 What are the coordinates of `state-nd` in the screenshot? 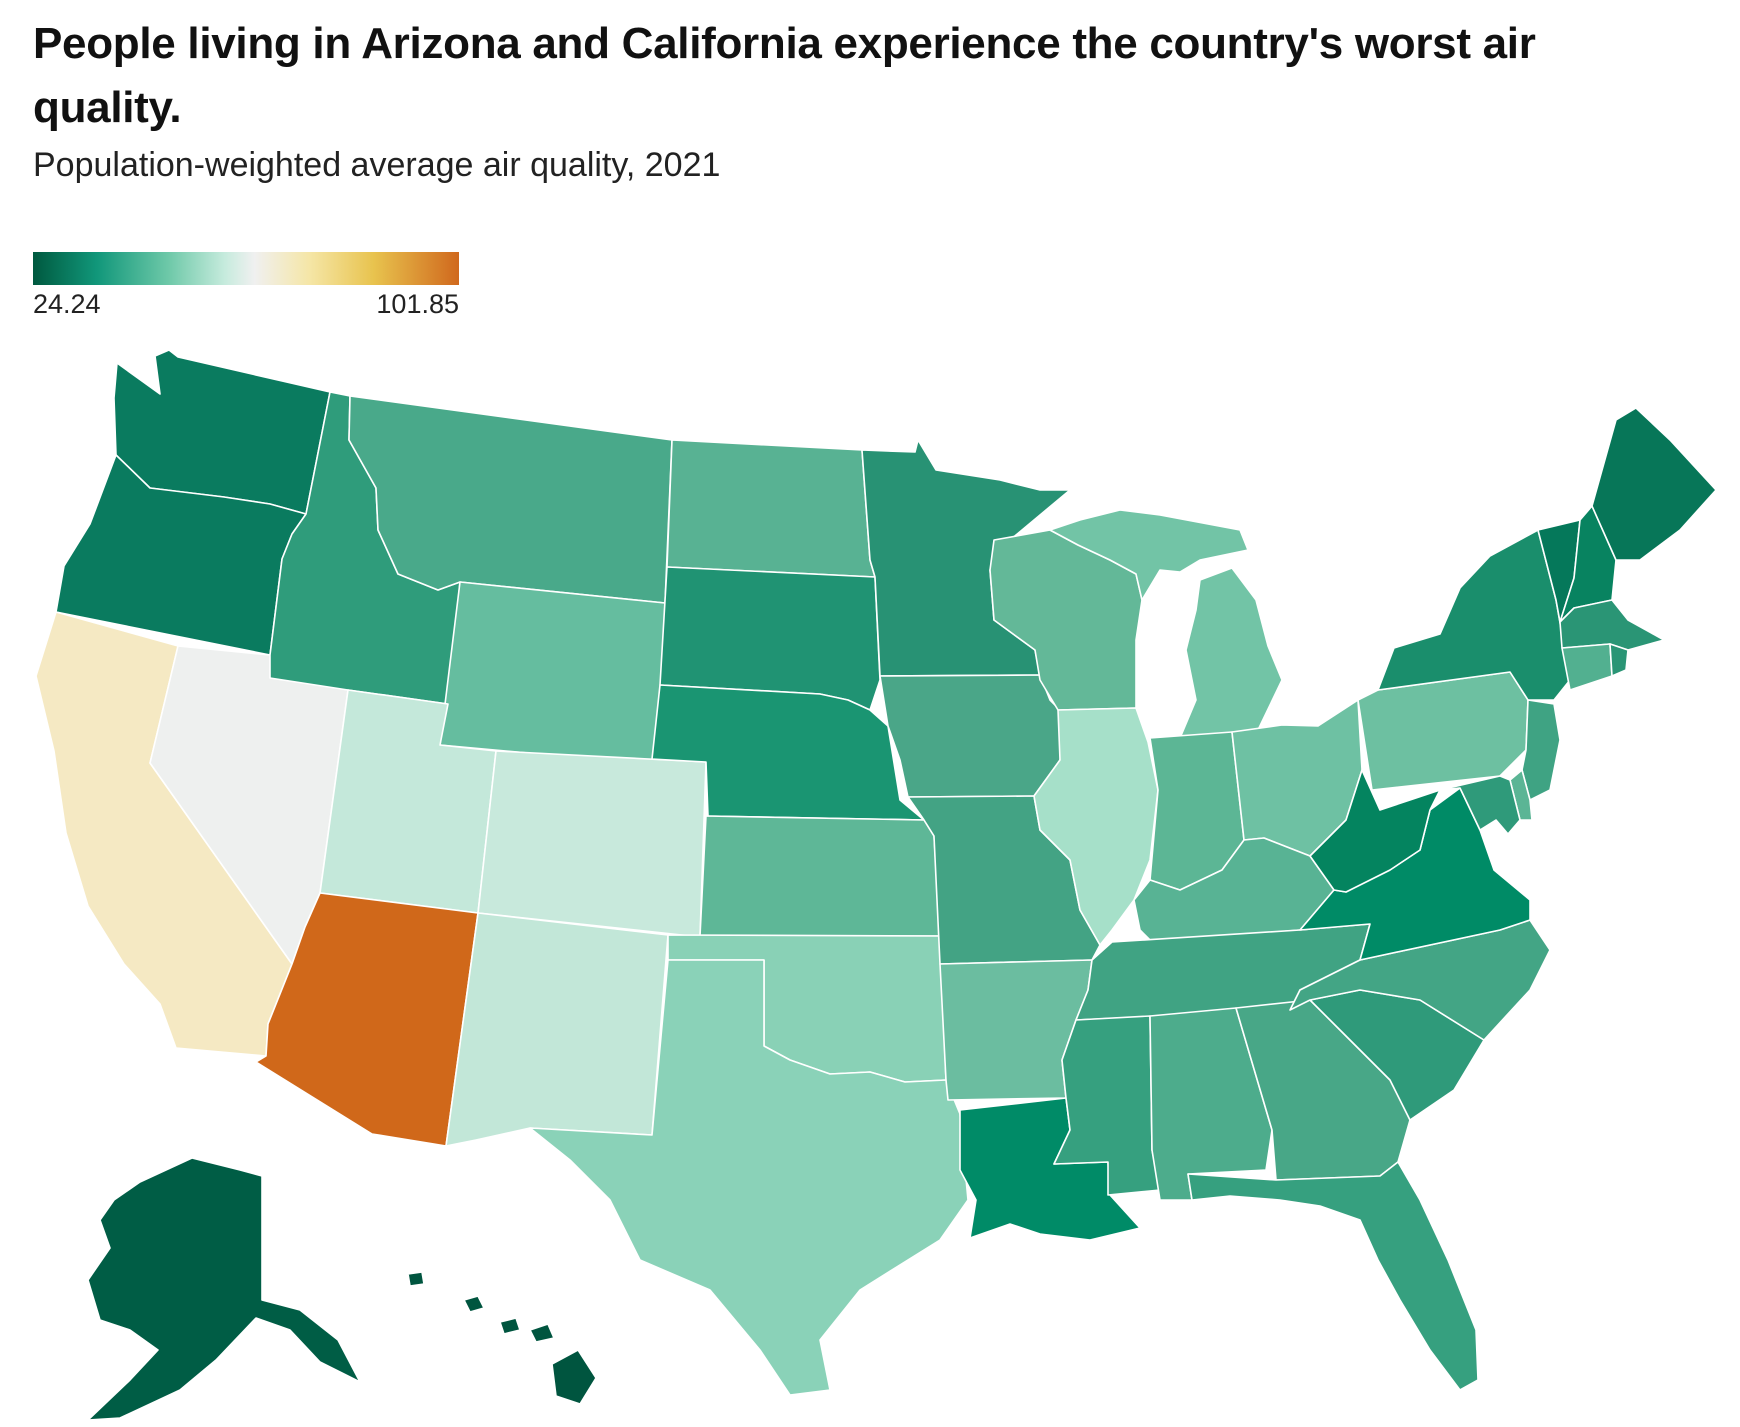 It's located at (771, 508).